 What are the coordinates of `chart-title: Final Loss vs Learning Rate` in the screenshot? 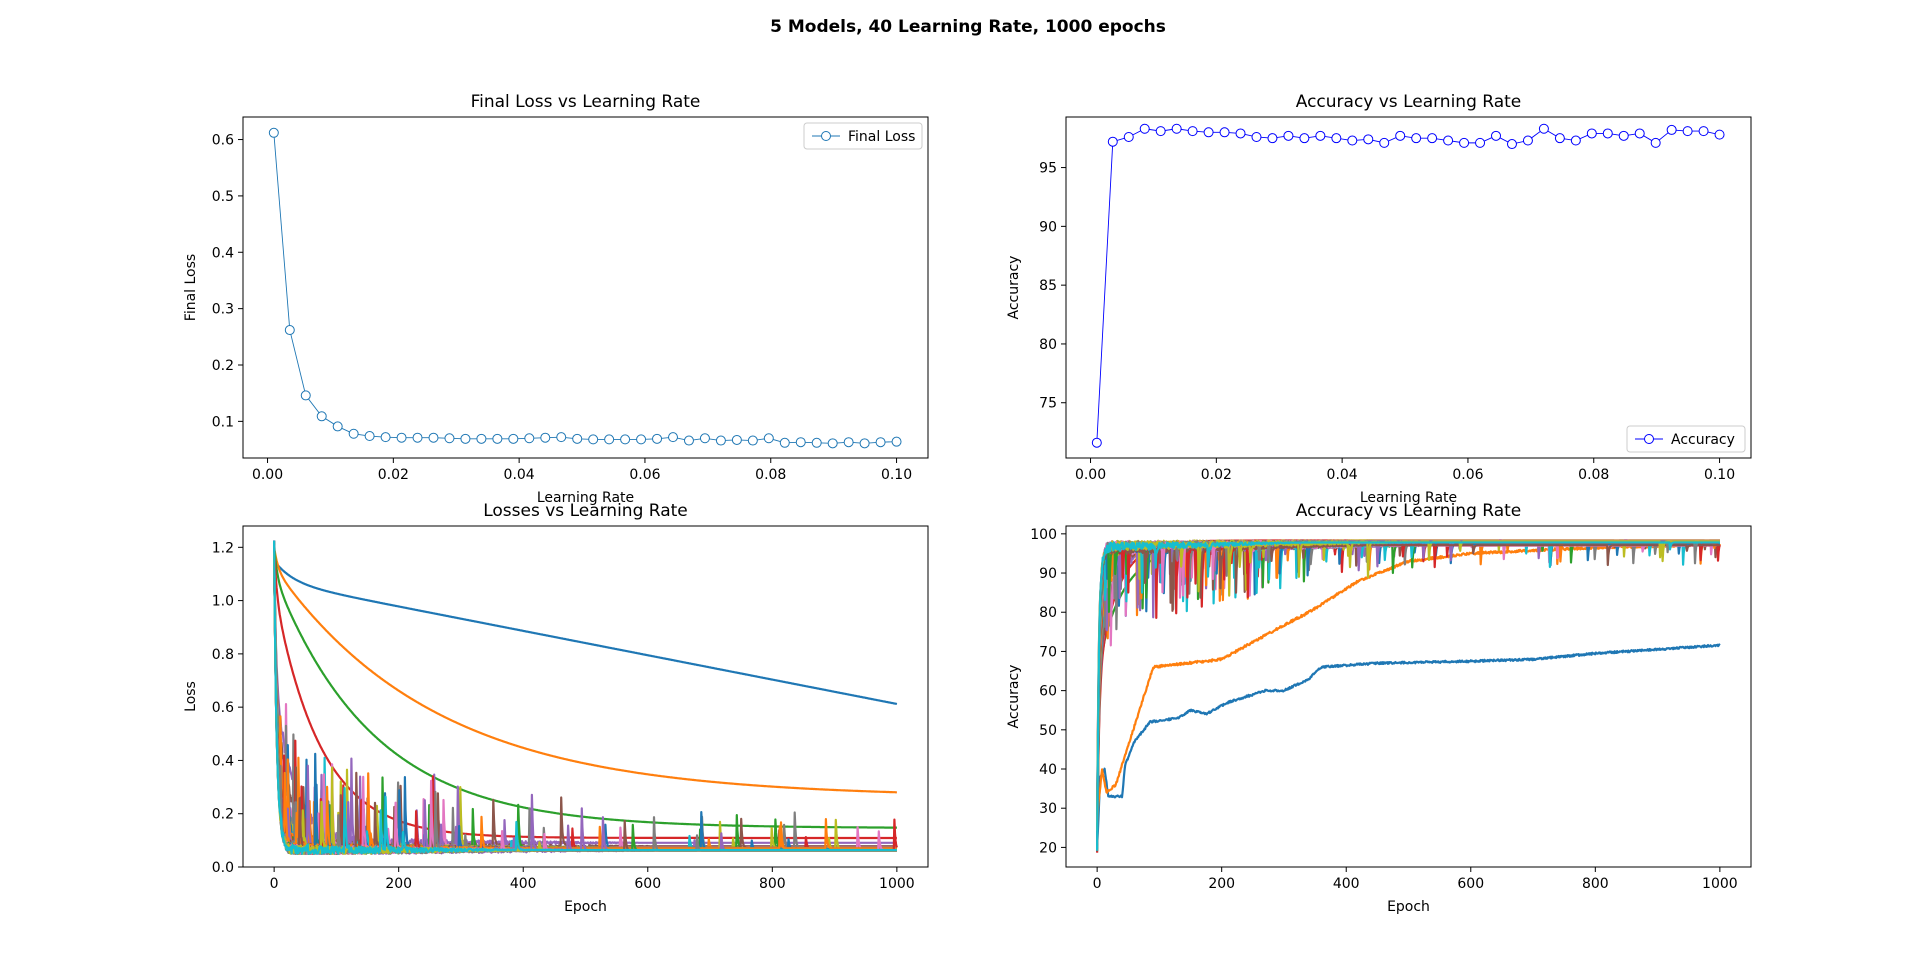 It's located at (586, 102).